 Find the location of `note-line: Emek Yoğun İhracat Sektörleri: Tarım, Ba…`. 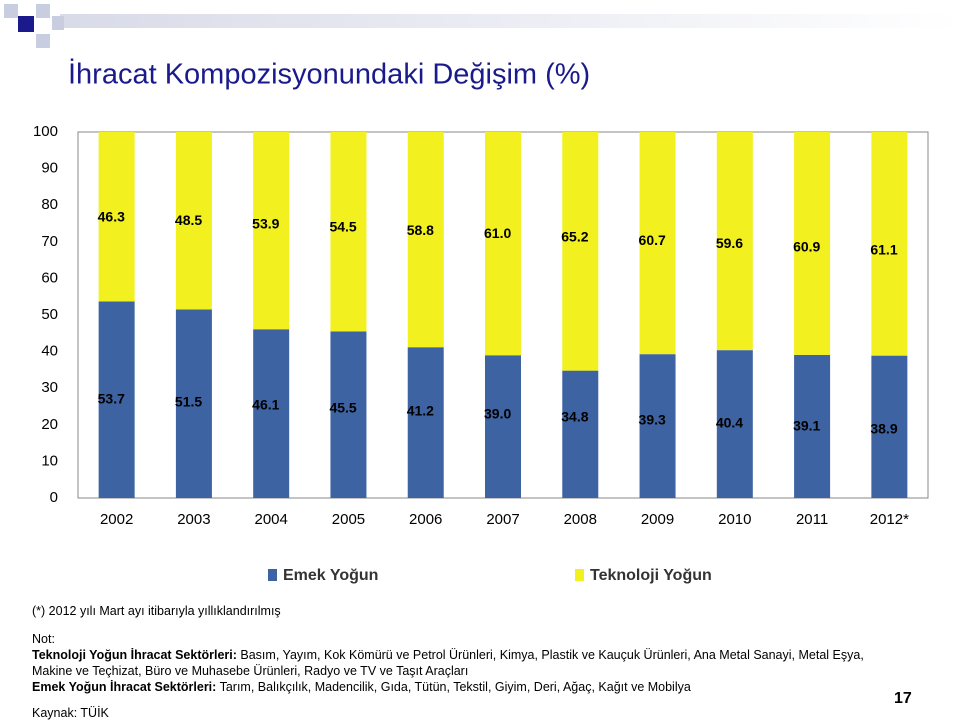

note-line: Emek Yoğun İhracat Sektörleri: Tarım, Ba… is located at coordinates (361, 687).